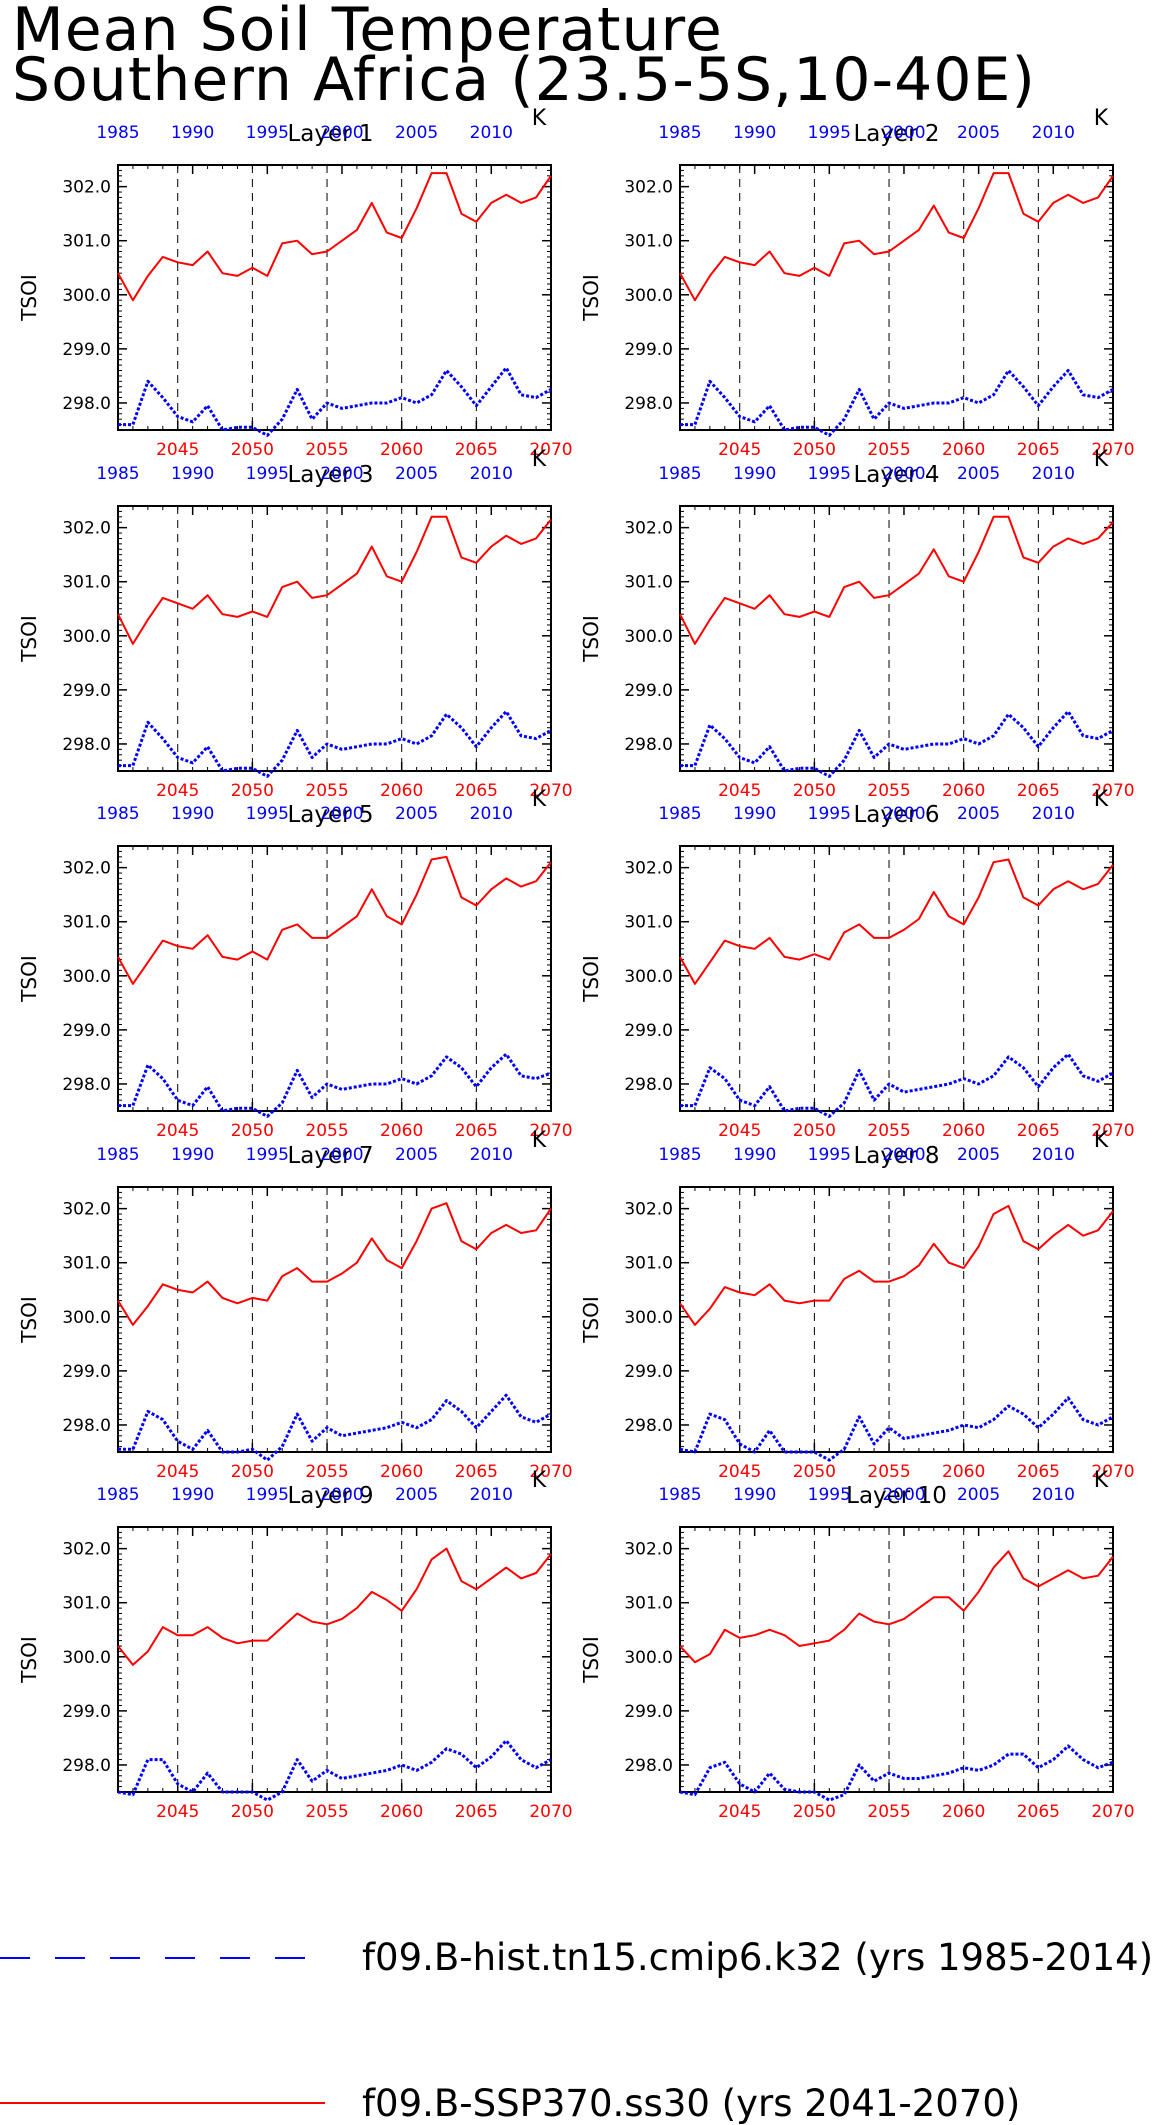 The width and height of the screenshot is (1155, 2125). What do you see at coordinates (117, 1155) in the screenshot?
I see `panel-7-x-tick-label-top: 1985` at bounding box center [117, 1155].